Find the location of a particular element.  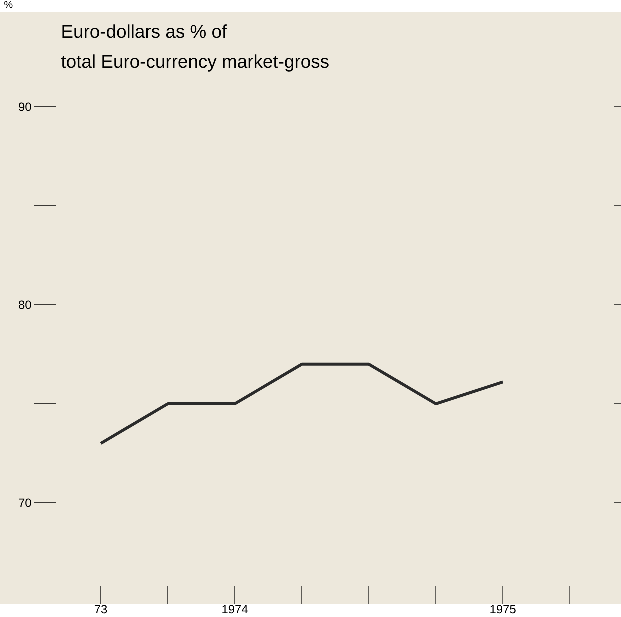

text: total Euro-currency market-gross is located at coordinates (195, 63).